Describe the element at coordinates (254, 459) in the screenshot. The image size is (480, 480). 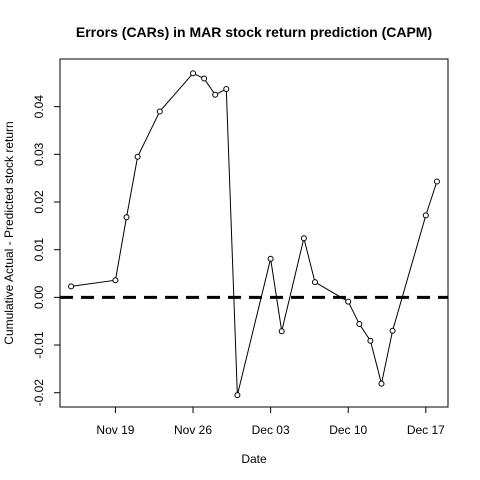
I see `x-axis-label: Date` at that location.